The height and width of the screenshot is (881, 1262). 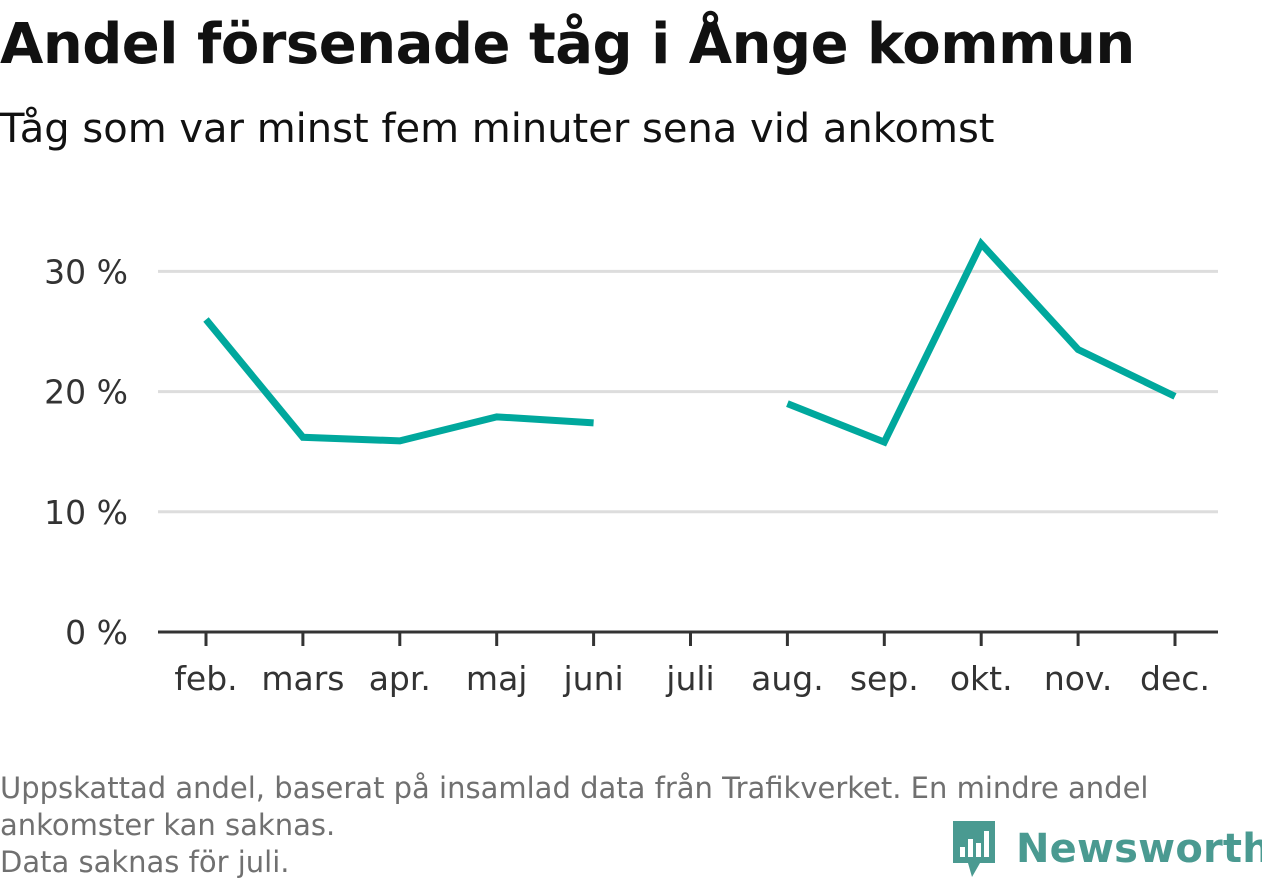 What do you see at coordinates (497, 678) in the screenshot?
I see `x-tick-label: maj` at bounding box center [497, 678].